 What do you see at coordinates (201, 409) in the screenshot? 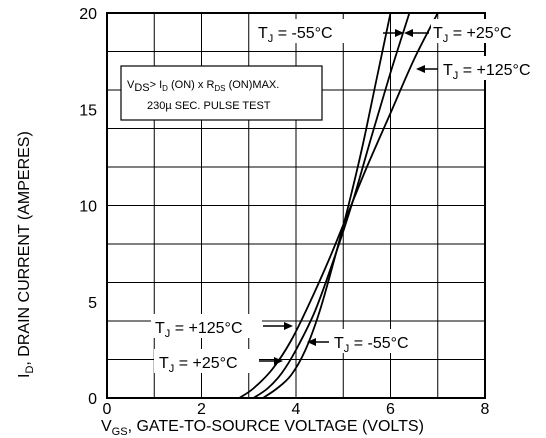
I see `x-tick-label: 2` at bounding box center [201, 409].